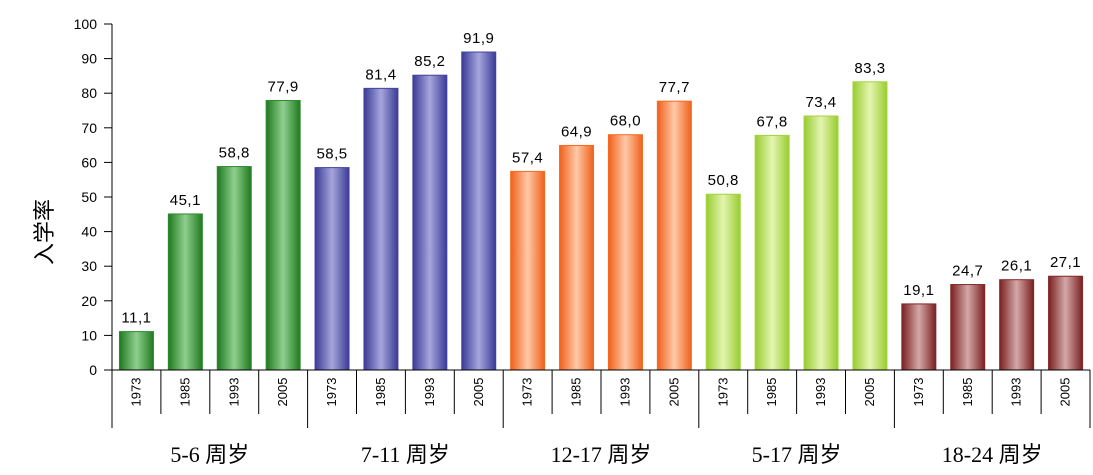 This screenshot has height=475, width=1093. I want to click on data-label: 73,4, so click(820, 102).